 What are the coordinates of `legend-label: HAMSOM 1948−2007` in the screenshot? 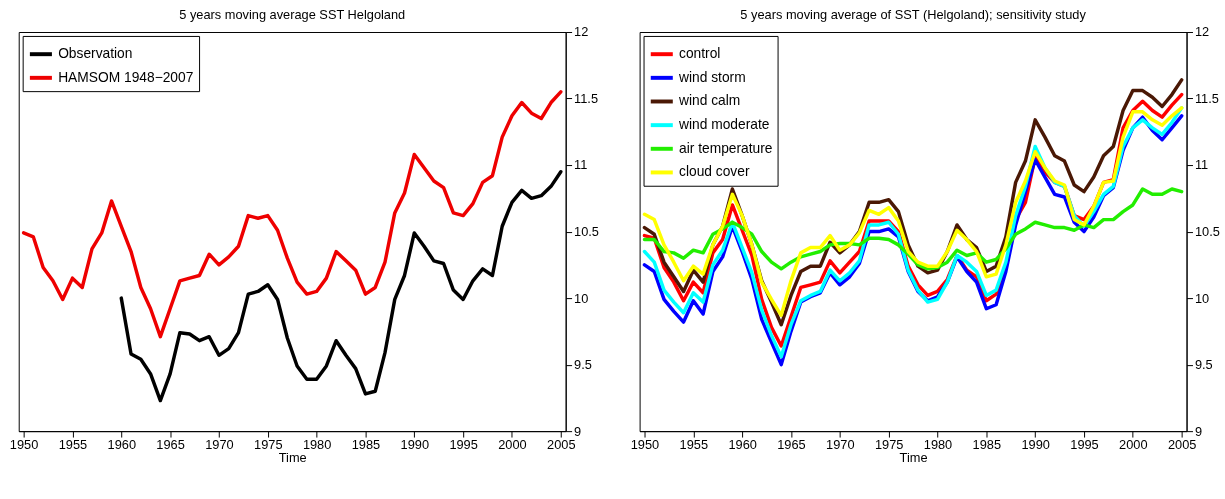 It's located at (126, 77).